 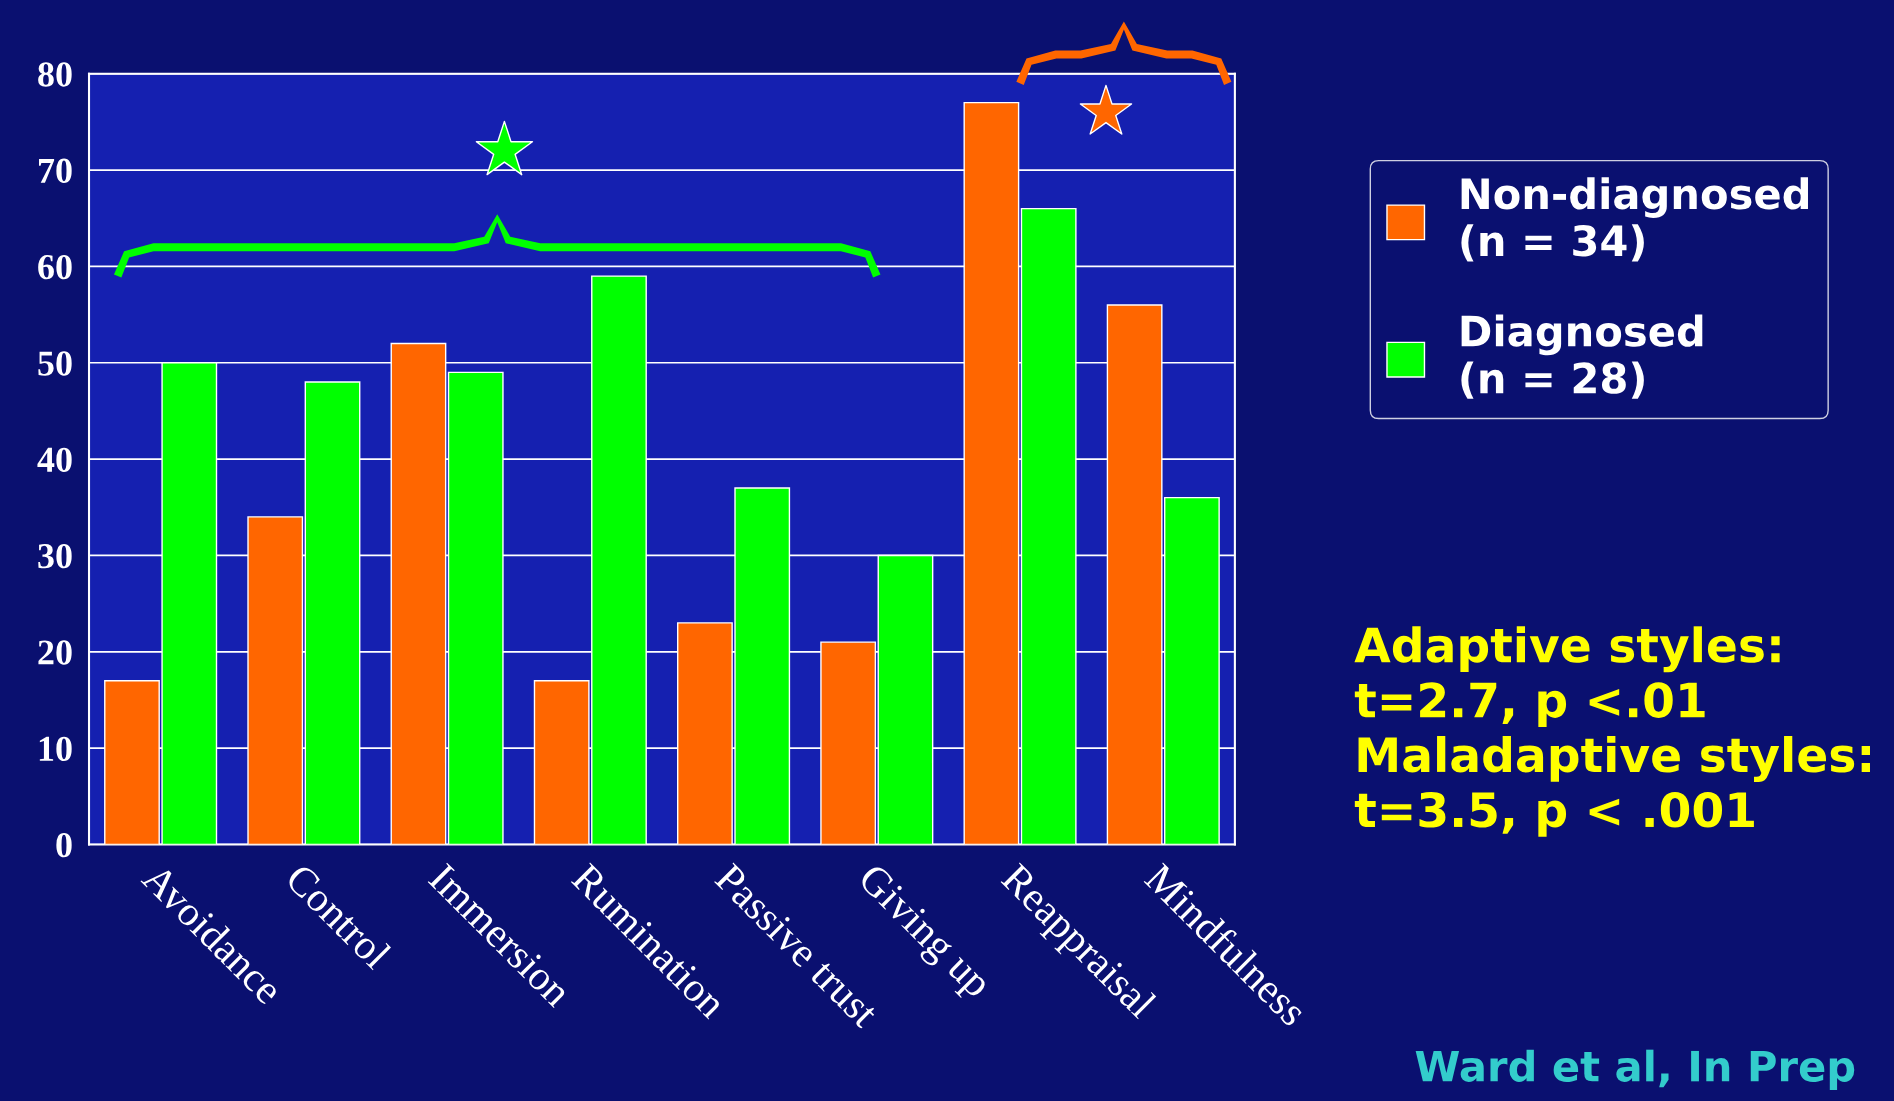 What do you see at coordinates (55, 749) in the screenshot?
I see `y-tick-label: 10` at bounding box center [55, 749].